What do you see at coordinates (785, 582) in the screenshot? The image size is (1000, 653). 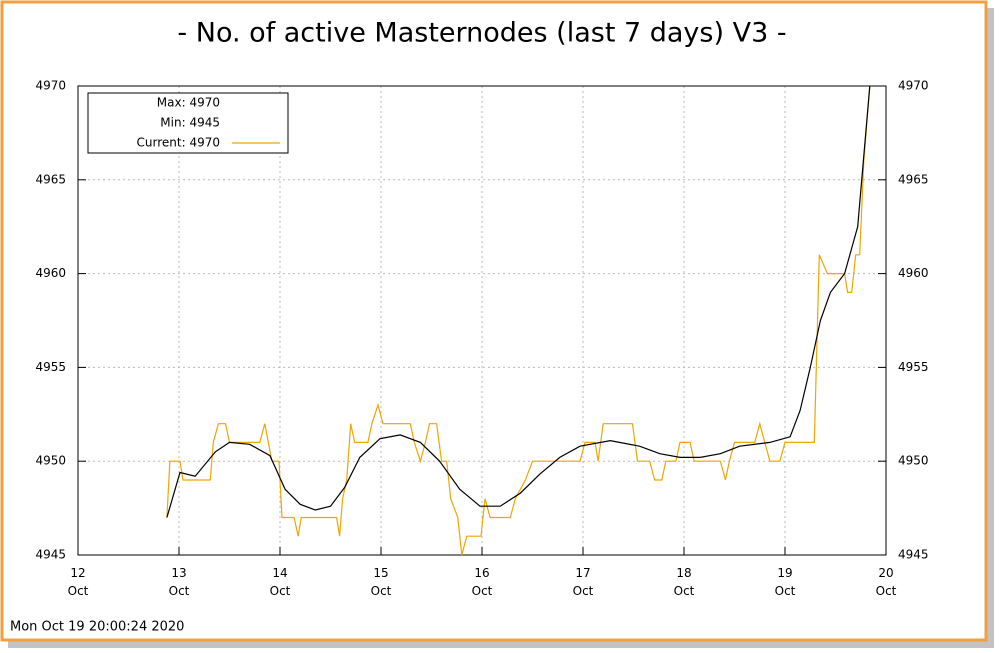 I see `x-tick-label: 19 Oct` at bounding box center [785, 582].